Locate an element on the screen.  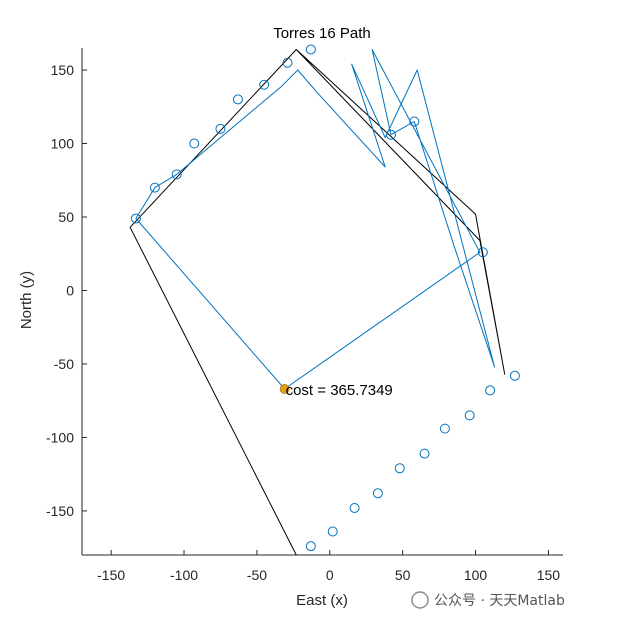
x-tick-label: 100 is located at coordinates (476, 575).